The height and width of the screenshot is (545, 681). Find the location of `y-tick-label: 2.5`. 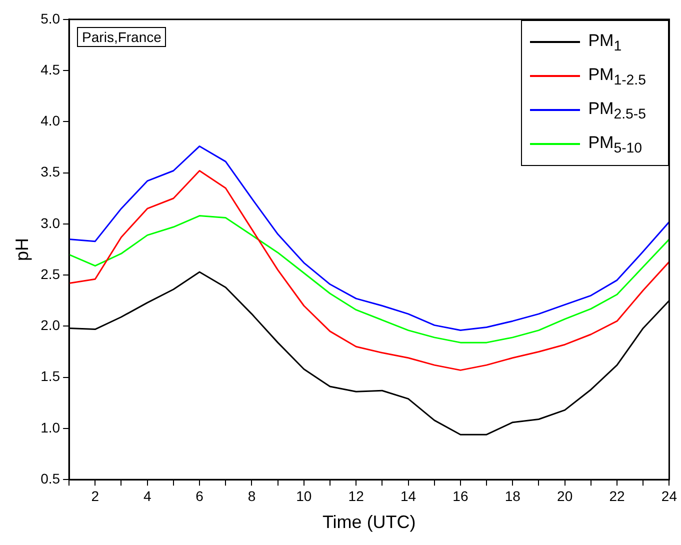

y-tick-label: 2.5 is located at coordinates (50, 274).